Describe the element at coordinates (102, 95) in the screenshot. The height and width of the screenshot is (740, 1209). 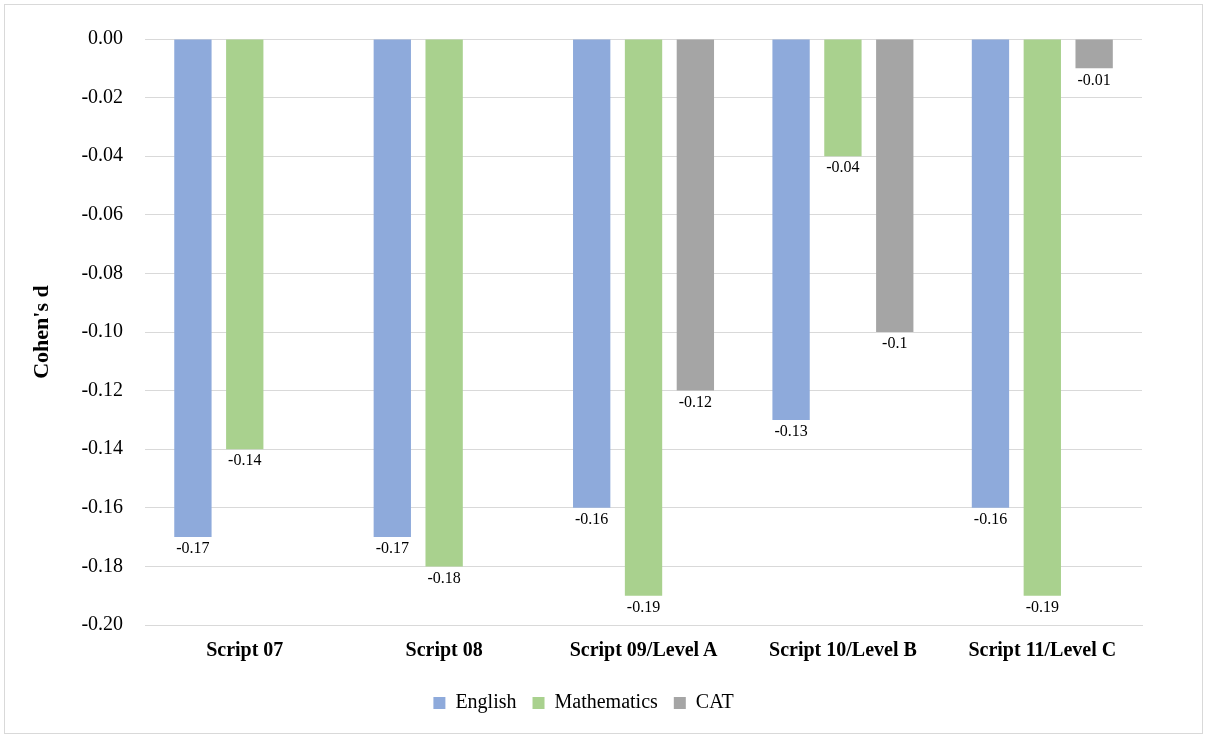
I see `y-tick-label: -0.02` at that location.